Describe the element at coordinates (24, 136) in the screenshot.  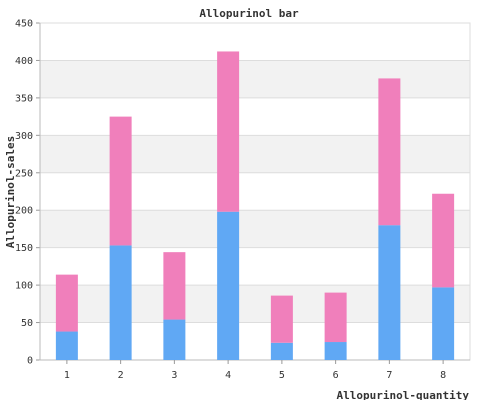
I see `y-tick-label: 300` at that location.